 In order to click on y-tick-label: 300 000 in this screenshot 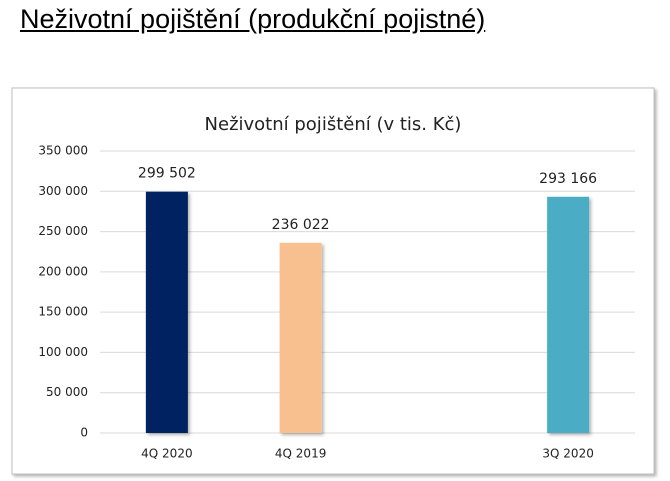, I will do `click(63, 191)`.